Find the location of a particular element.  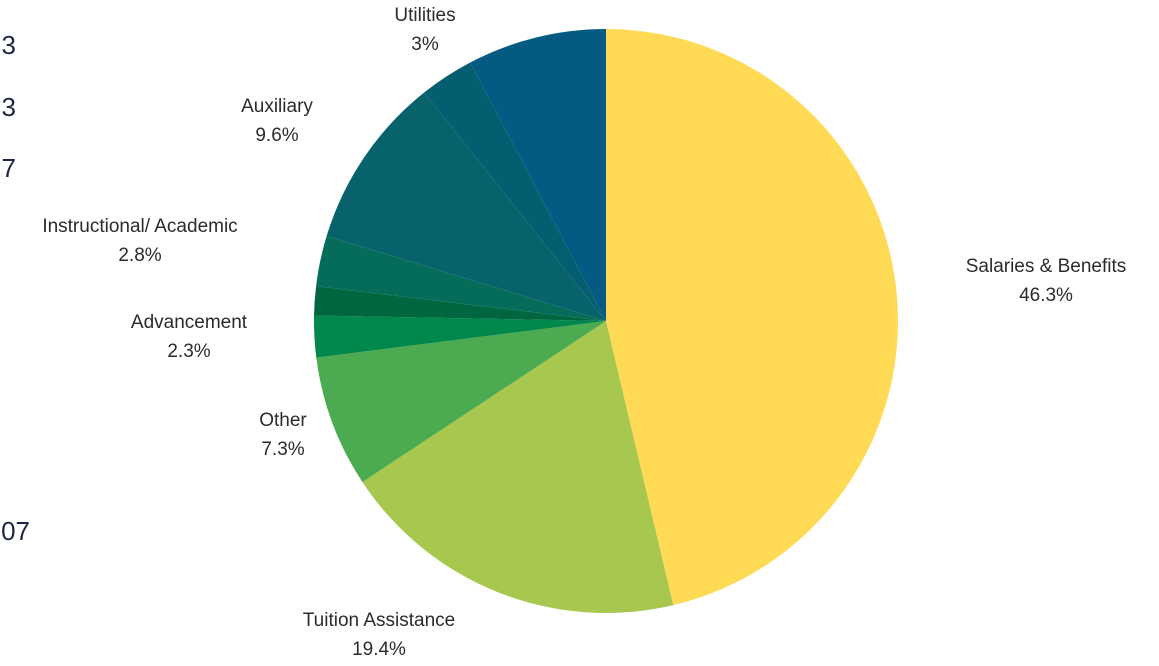

pie-slice-auxiliary is located at coordinates (466, 206).